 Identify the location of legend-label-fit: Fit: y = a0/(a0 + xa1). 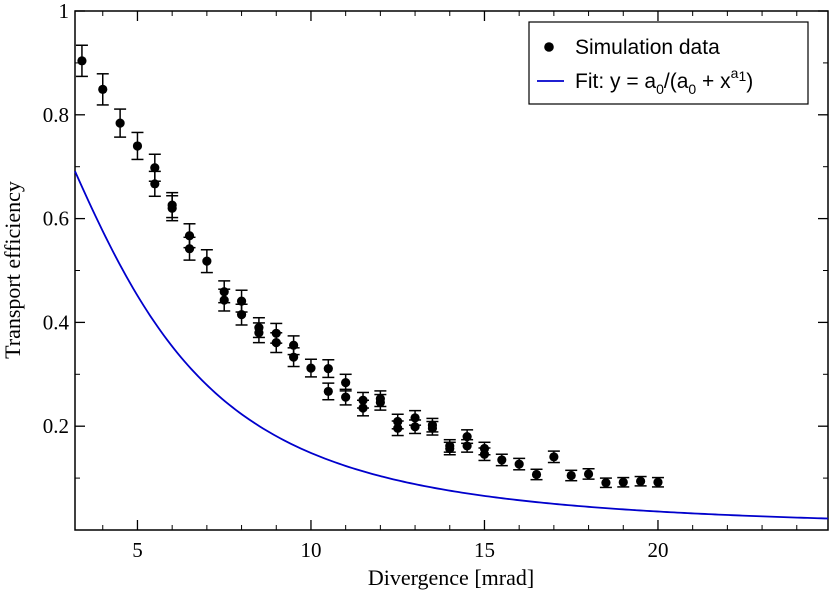
(664, 81).